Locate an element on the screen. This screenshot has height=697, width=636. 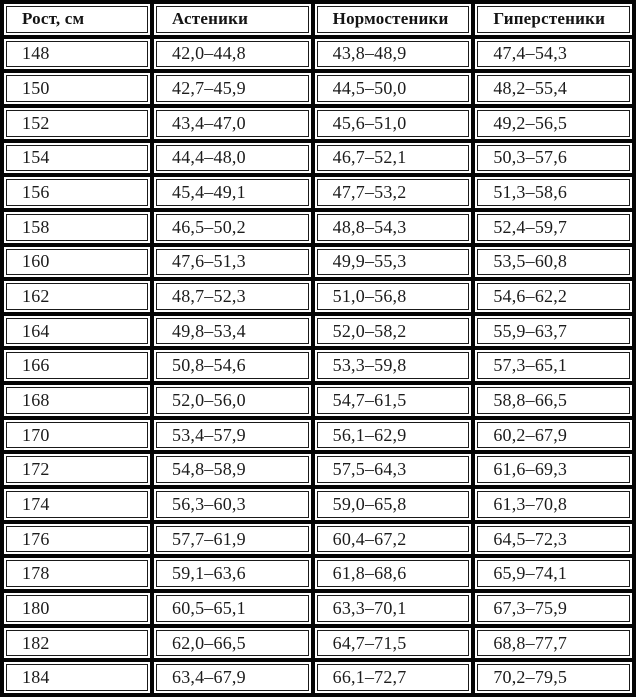
asthenic-range-cell: 44,4–48,0 is located at coordinates (232, 158).